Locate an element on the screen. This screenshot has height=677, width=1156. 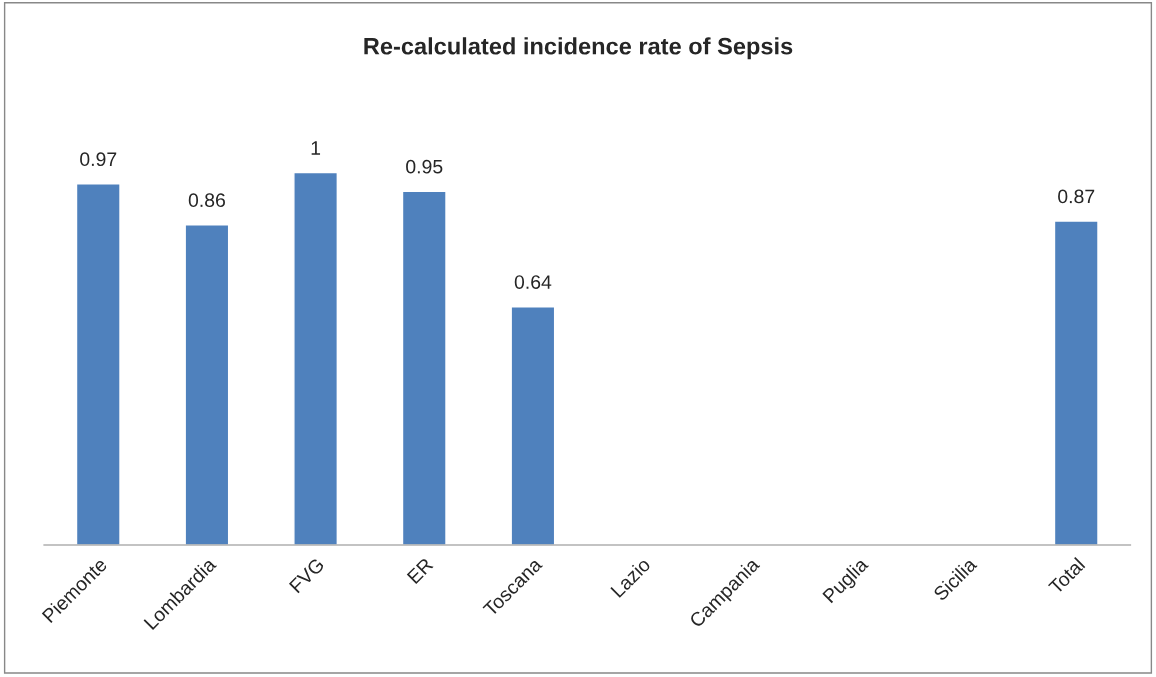
data-label: 0.64 is located at coordinates (533, 282).